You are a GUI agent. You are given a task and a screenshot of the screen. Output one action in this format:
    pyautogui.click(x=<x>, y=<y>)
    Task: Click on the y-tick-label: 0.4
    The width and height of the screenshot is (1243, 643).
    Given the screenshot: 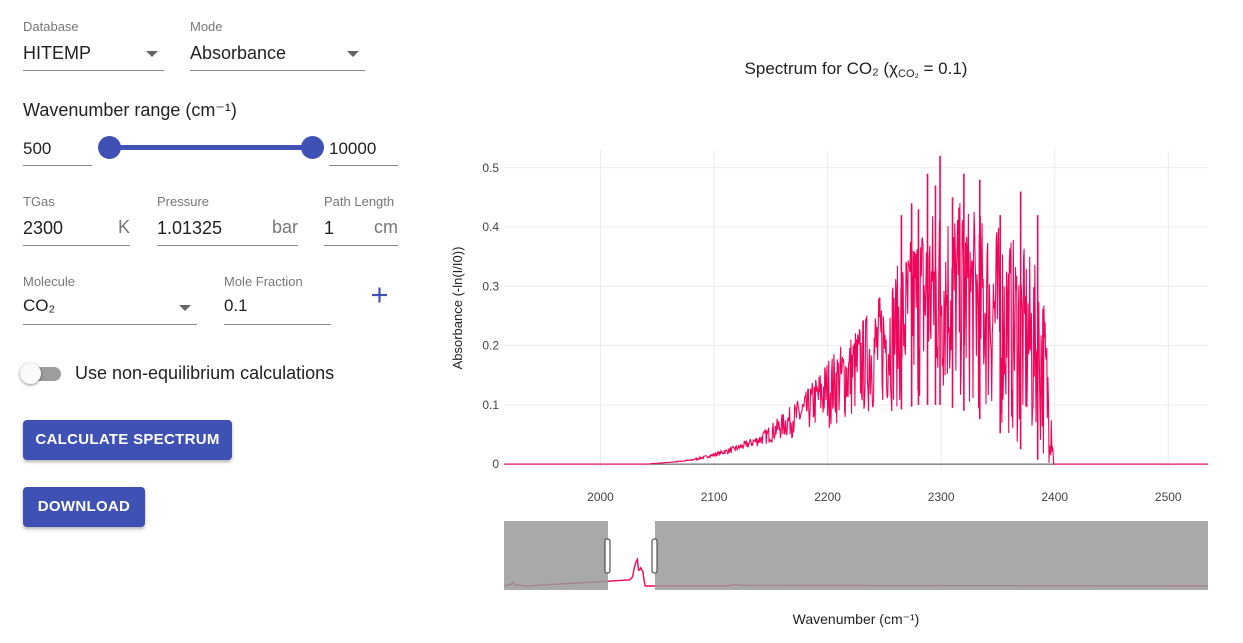 What is the action you would take?
    pyautogui.click(x=490, y=227)
    